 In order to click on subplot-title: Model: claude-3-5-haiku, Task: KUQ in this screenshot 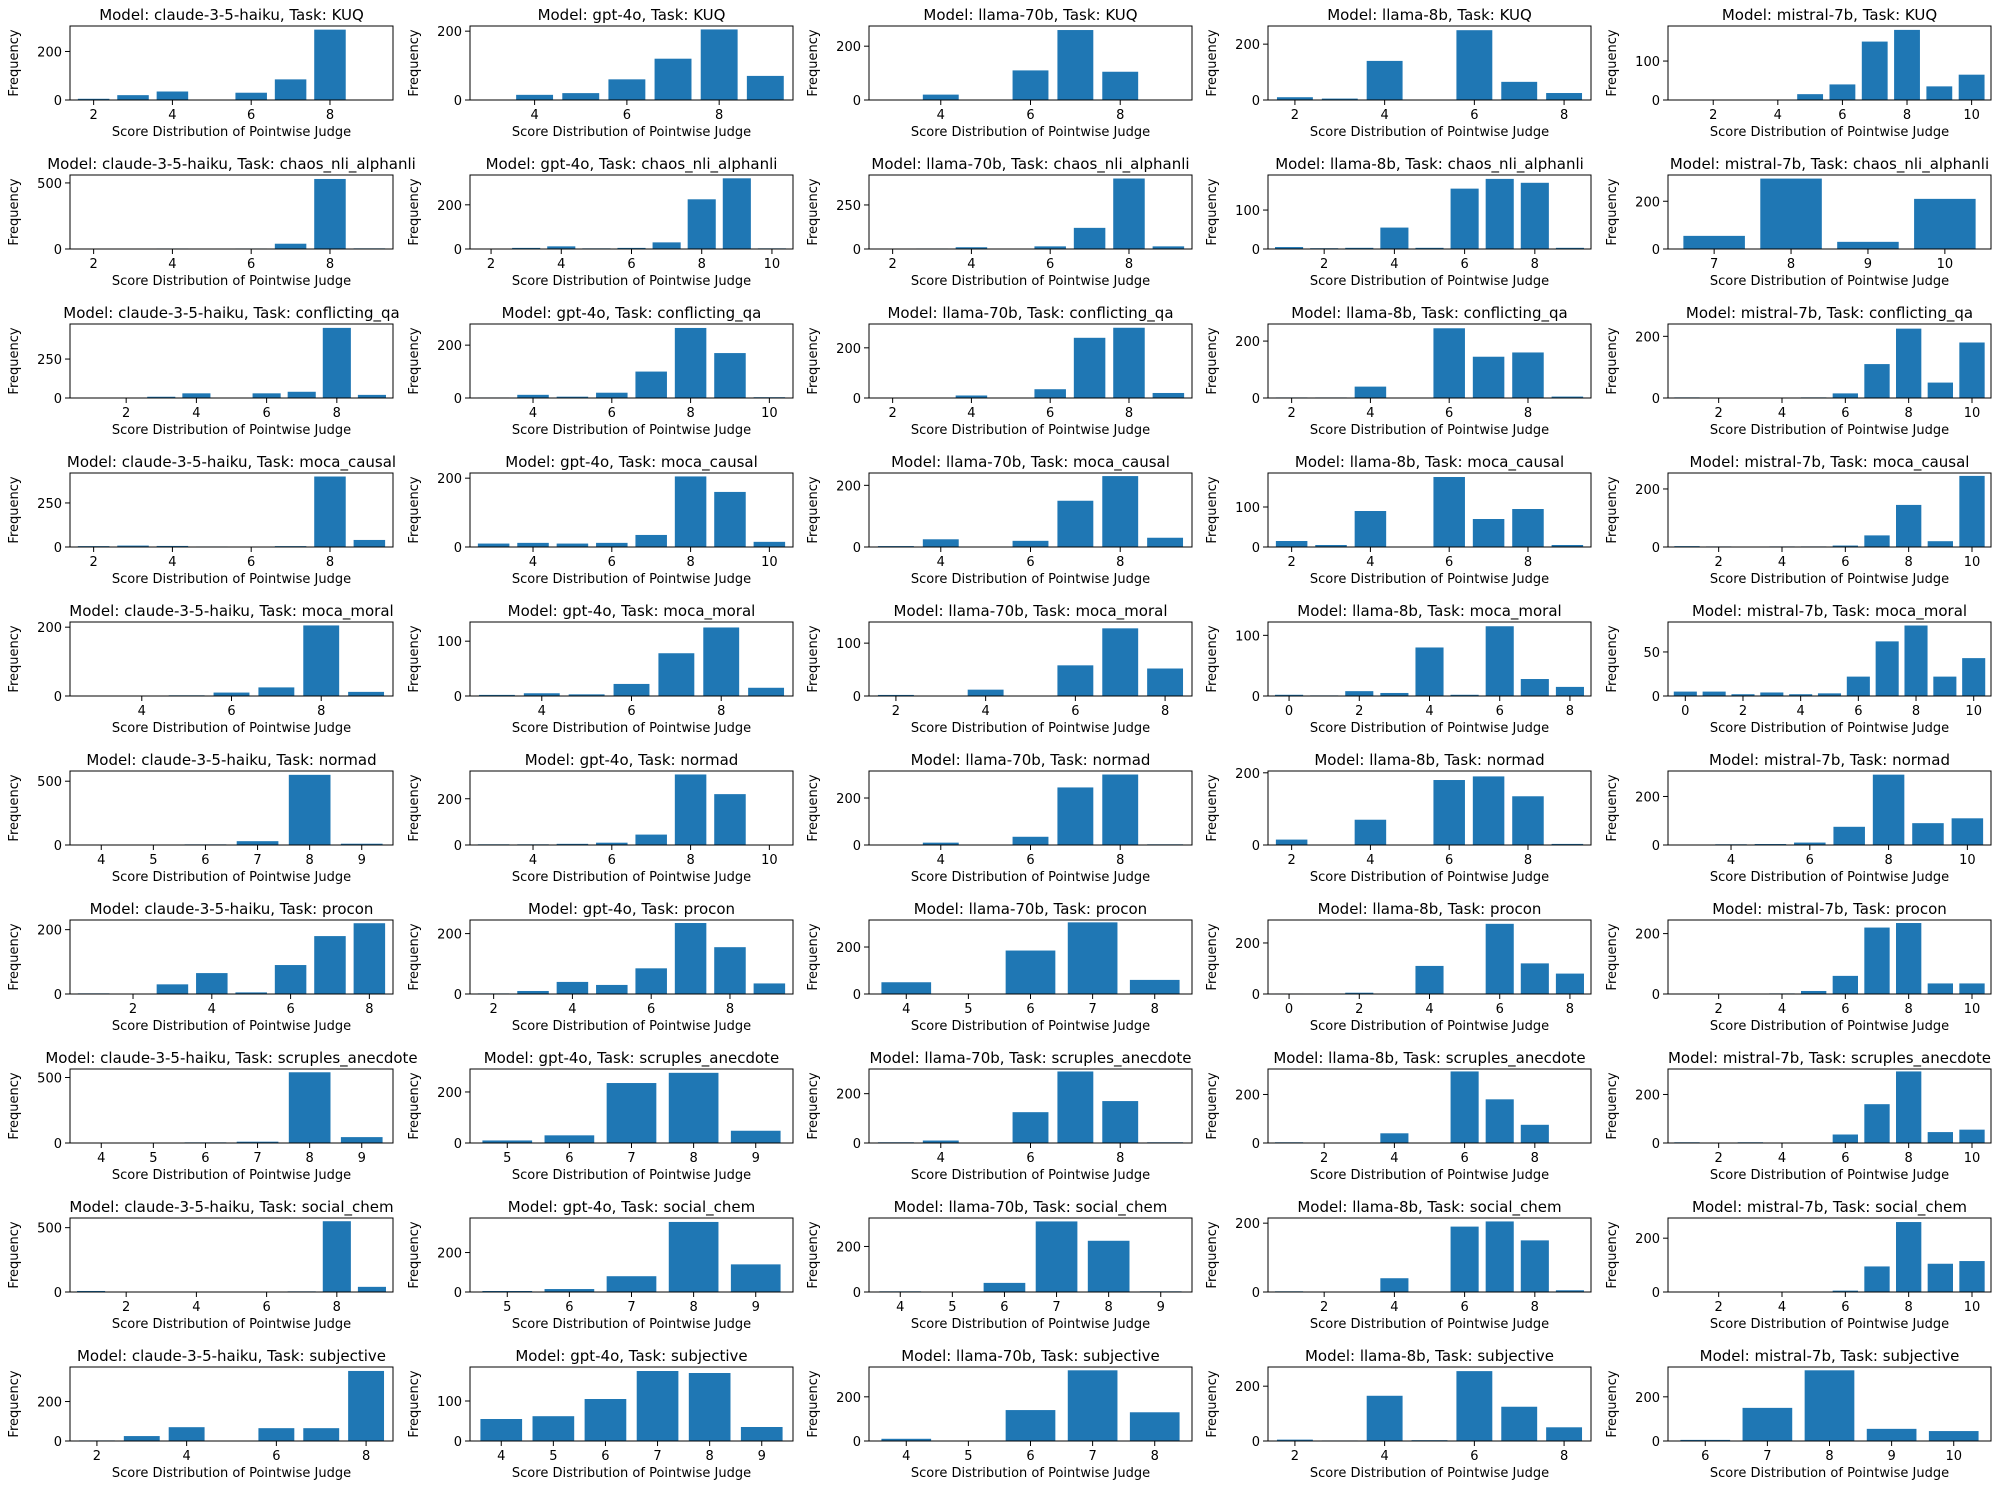, I will do `click(231, 15)`.